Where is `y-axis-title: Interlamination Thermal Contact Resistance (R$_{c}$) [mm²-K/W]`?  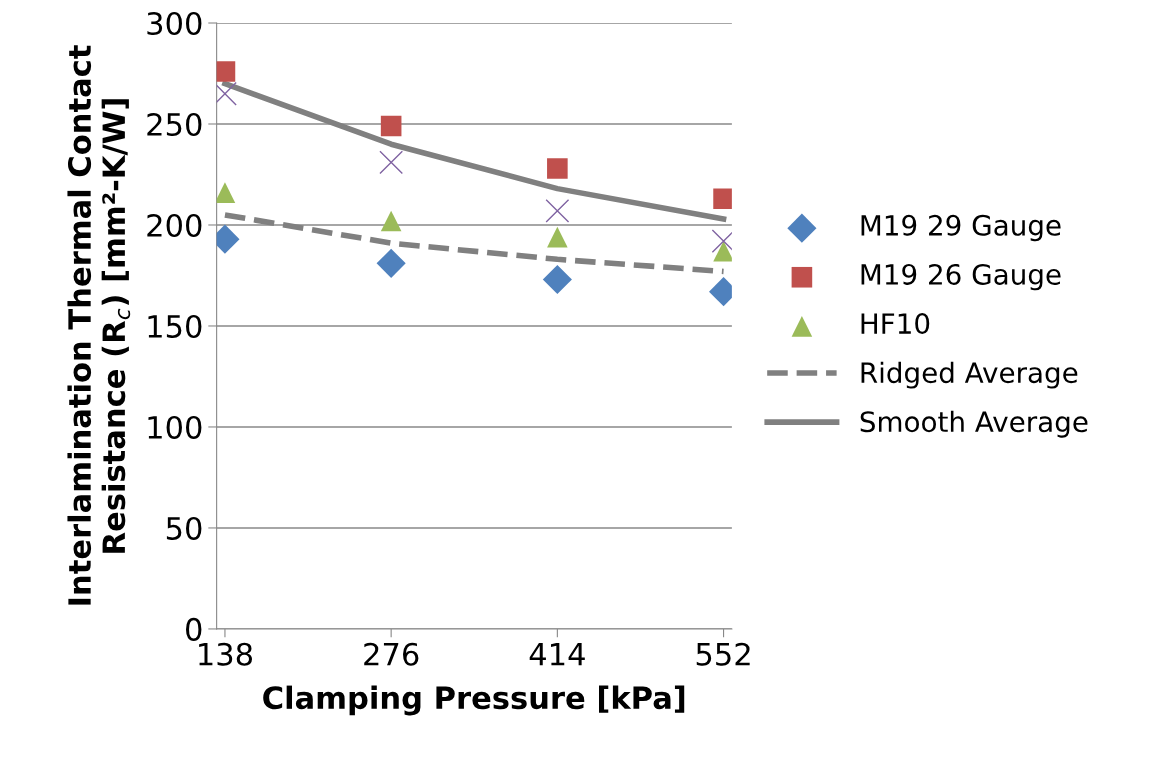
y-axis-title: Interlamination Thermal Contact Resistance (R$_{c}$) [mm²-K/W] is located at coordinates (99, 325).